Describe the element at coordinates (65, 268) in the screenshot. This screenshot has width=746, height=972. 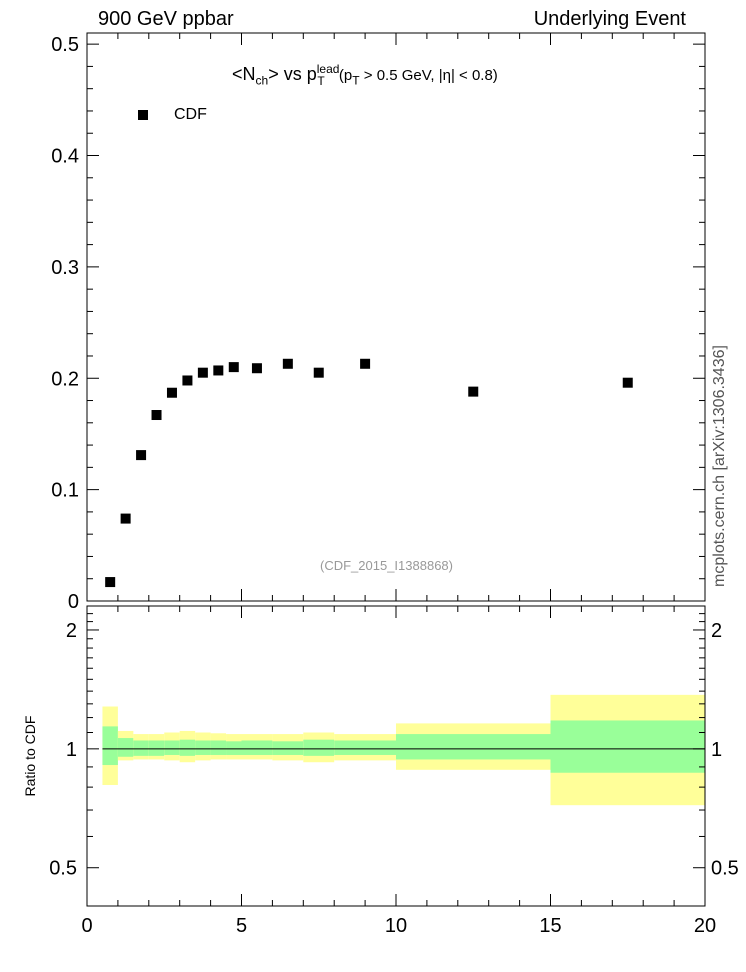
I see `main-y-tick-label: 0.3` at that location.